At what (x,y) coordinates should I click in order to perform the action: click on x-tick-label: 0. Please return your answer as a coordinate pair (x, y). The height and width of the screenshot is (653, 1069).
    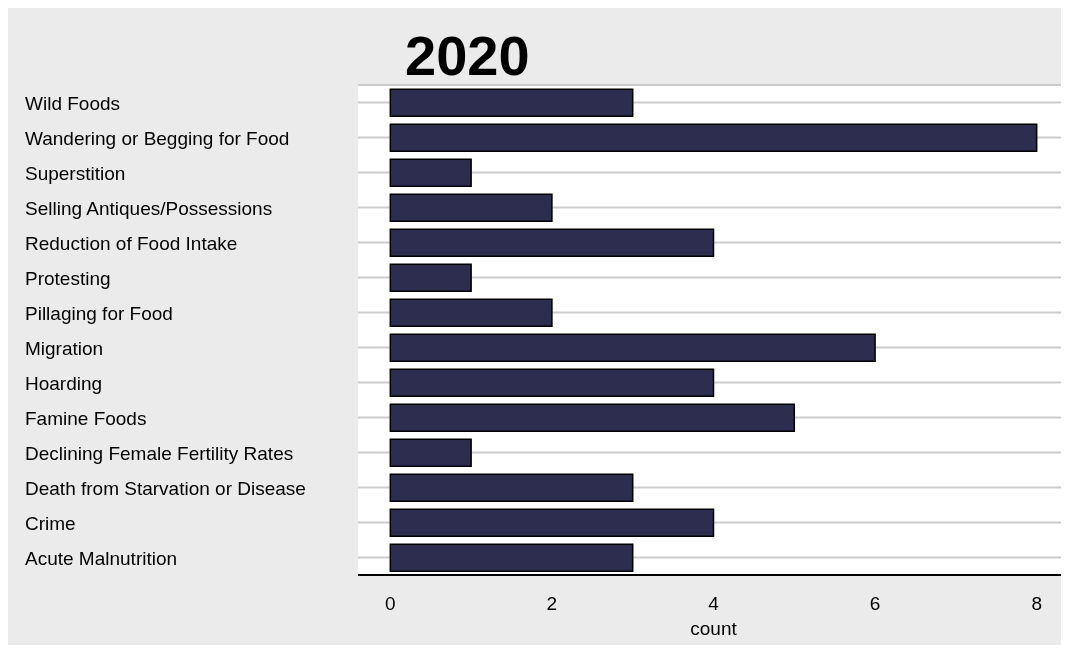
    Looking at the image, I should click on (390, 604).